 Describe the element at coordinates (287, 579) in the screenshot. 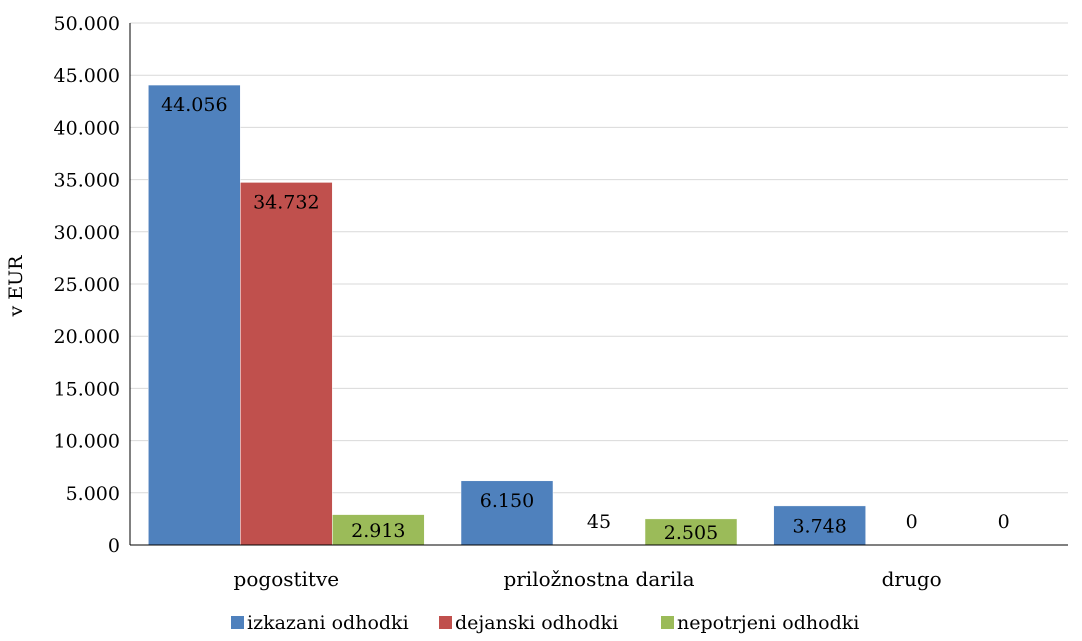

I see `category-label: pogostitve` at that location.